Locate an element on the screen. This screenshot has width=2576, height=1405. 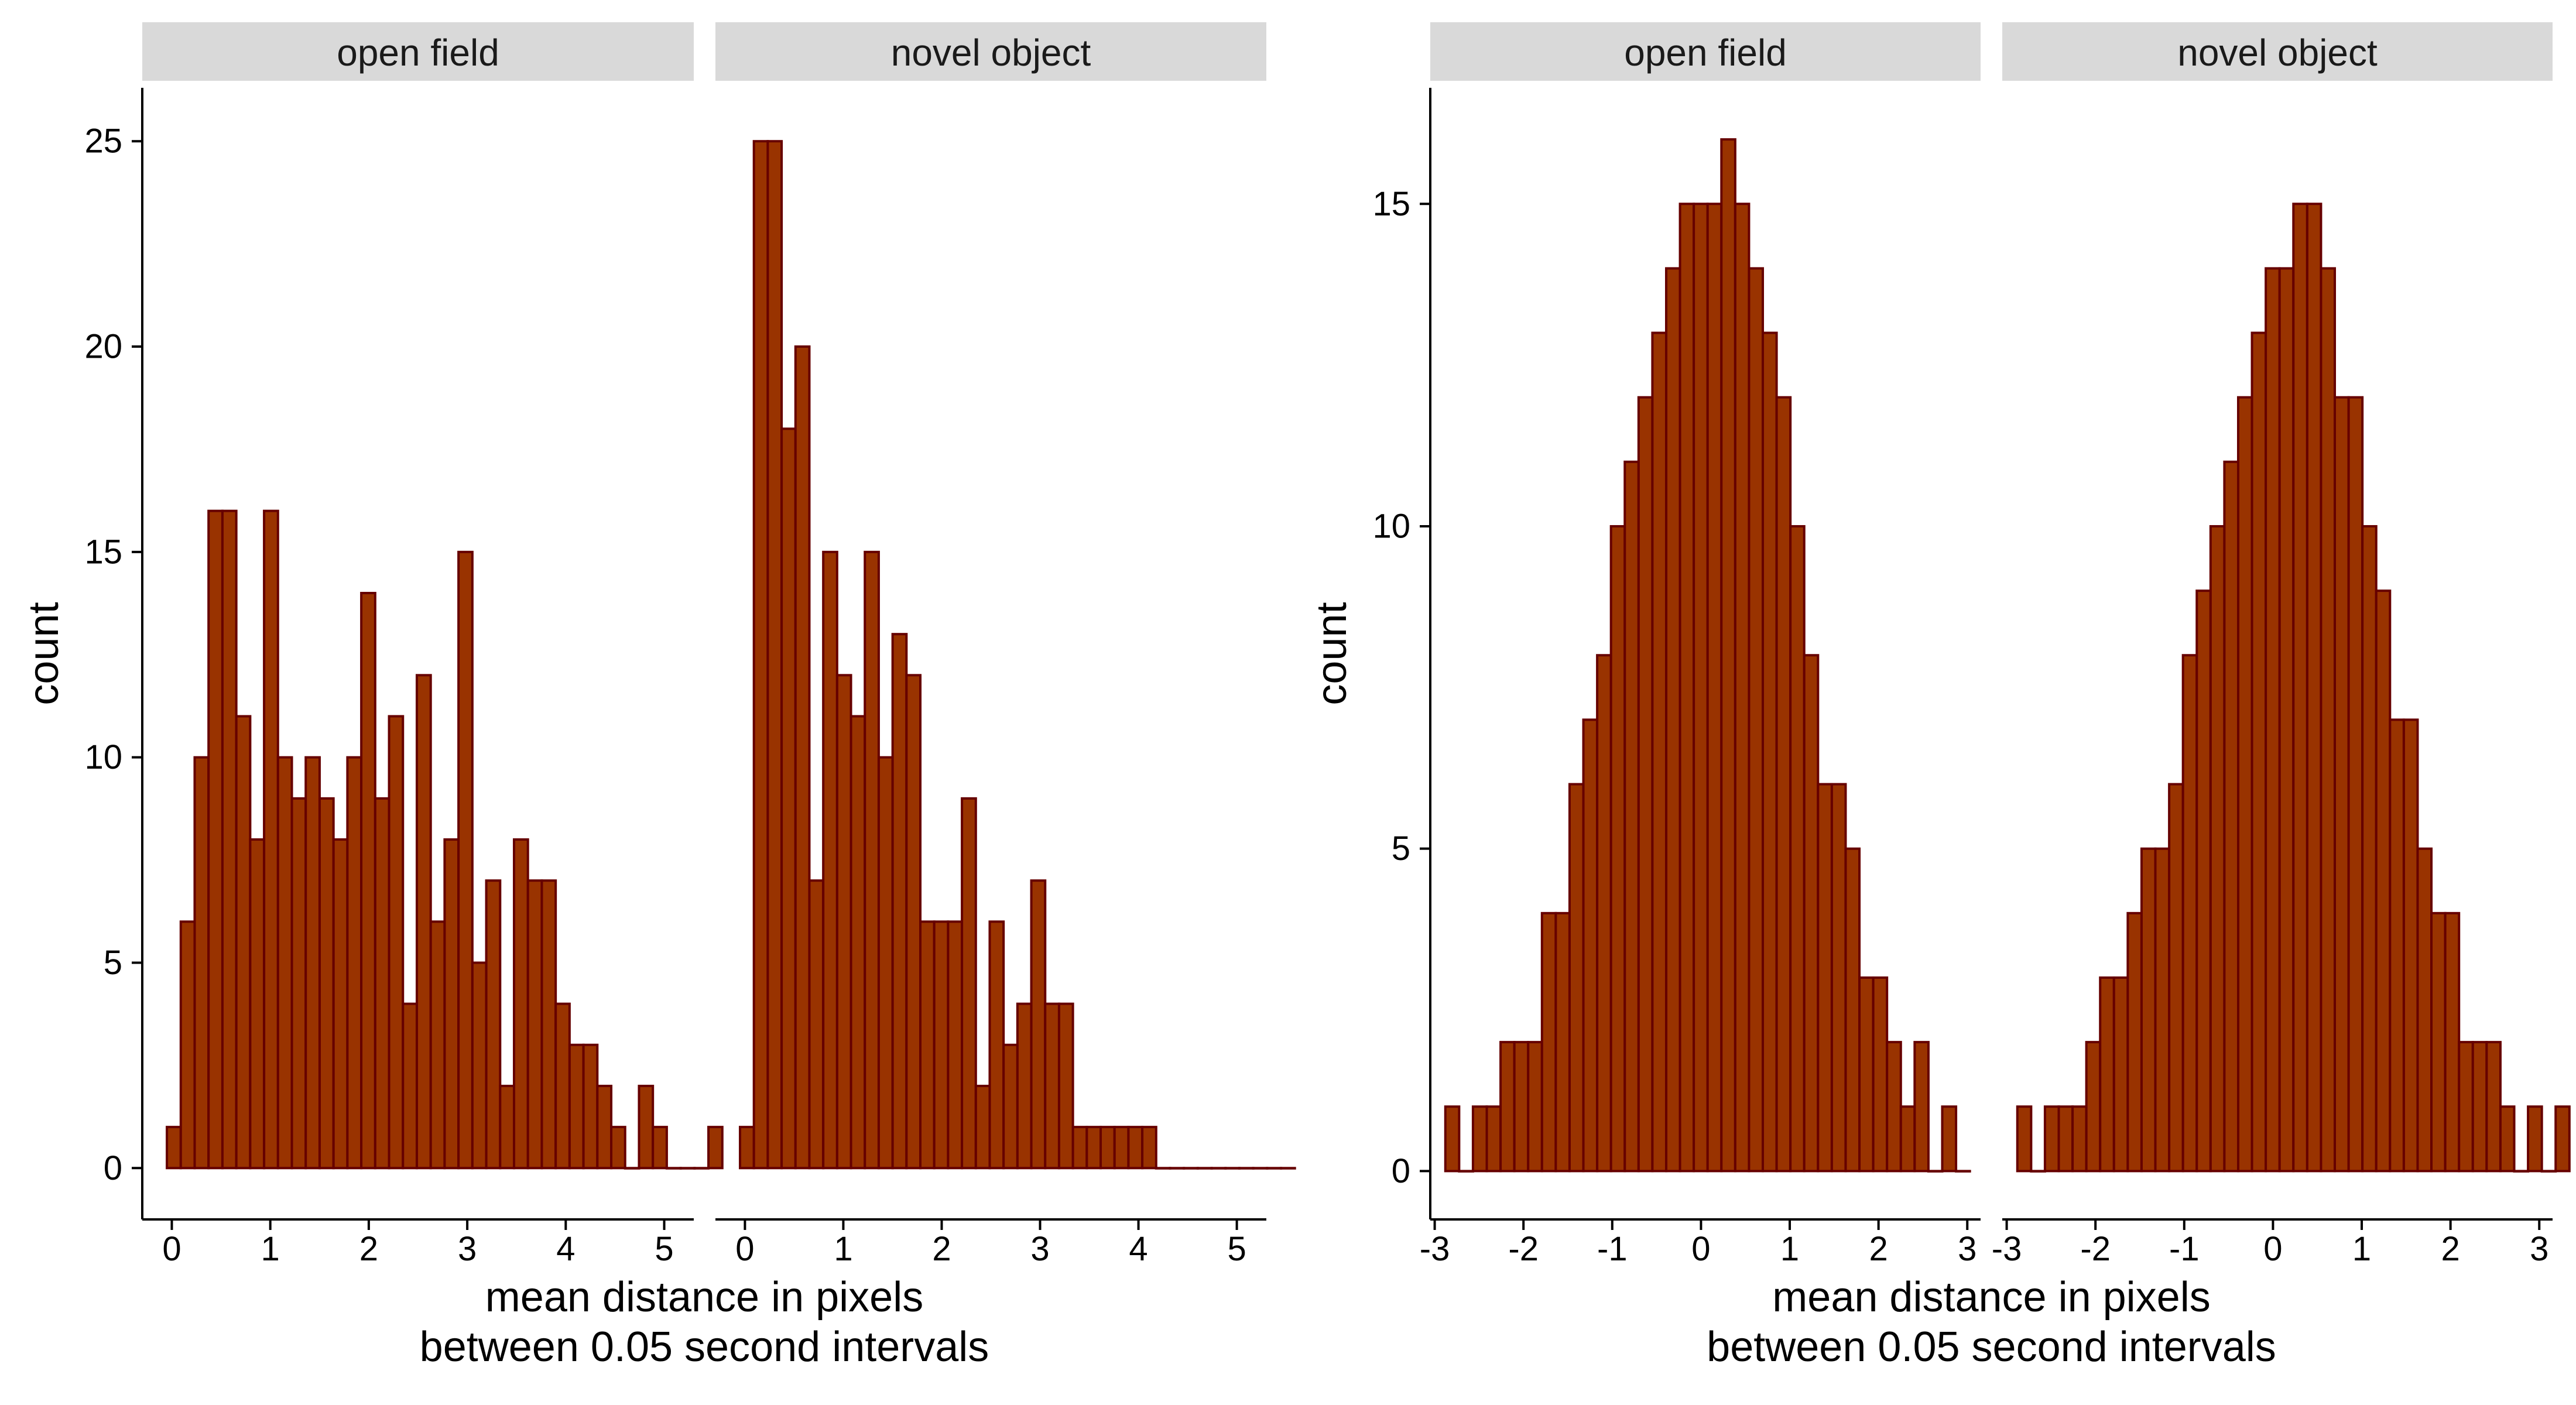
facet-strip-label: open field is located at coordinates (418, 53).